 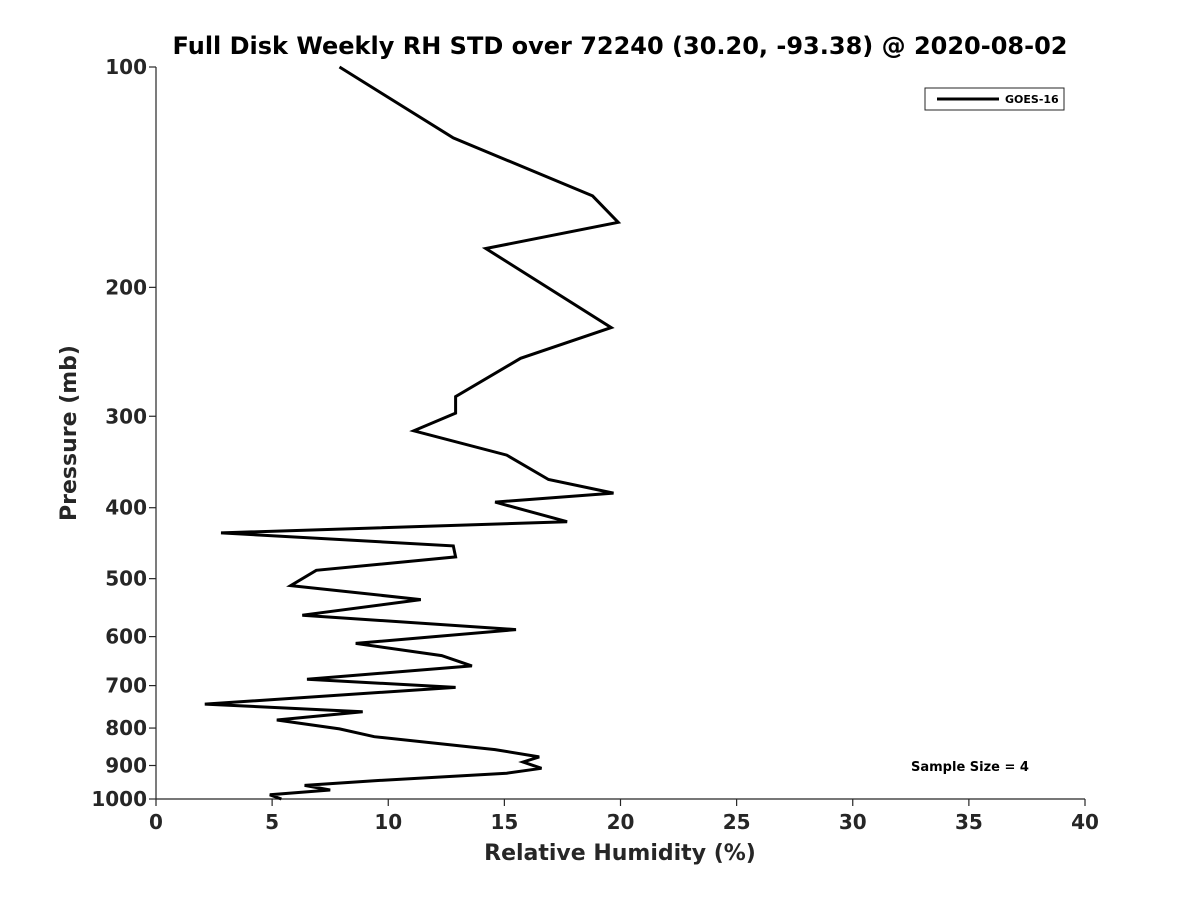 What do you see at coordinates (126, 579) in the screenshot?
I see `y-tick-label: 500` at bounding box center [126, 579].